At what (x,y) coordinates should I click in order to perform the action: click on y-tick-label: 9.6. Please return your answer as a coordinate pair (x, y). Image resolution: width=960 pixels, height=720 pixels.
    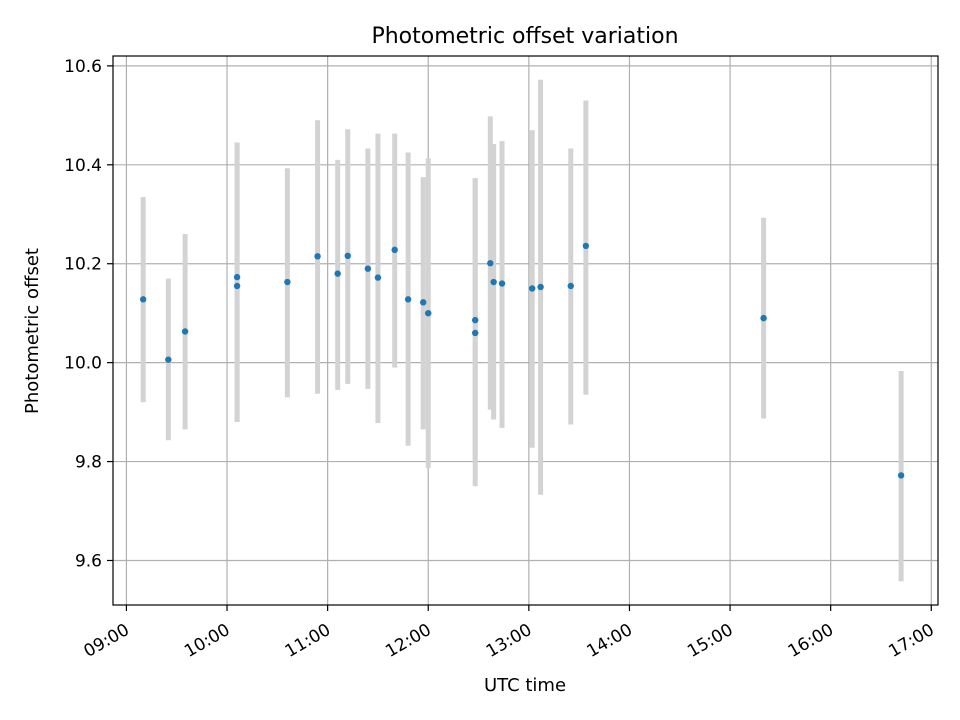
    Looking at the image, I should click on (88, 561).